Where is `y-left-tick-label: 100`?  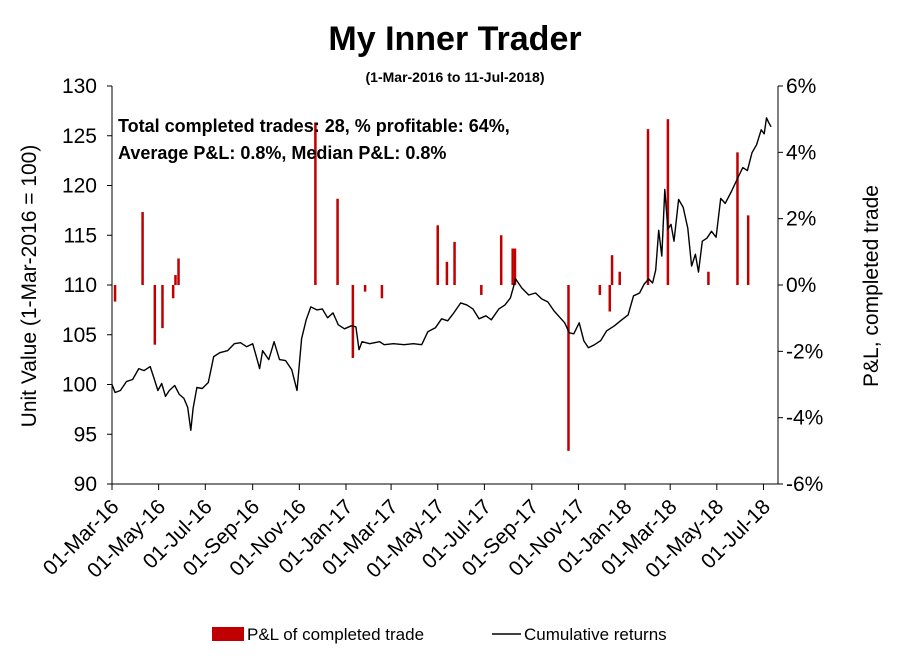 y-left-tick-label: 100 is located at coordinates (79, 385).